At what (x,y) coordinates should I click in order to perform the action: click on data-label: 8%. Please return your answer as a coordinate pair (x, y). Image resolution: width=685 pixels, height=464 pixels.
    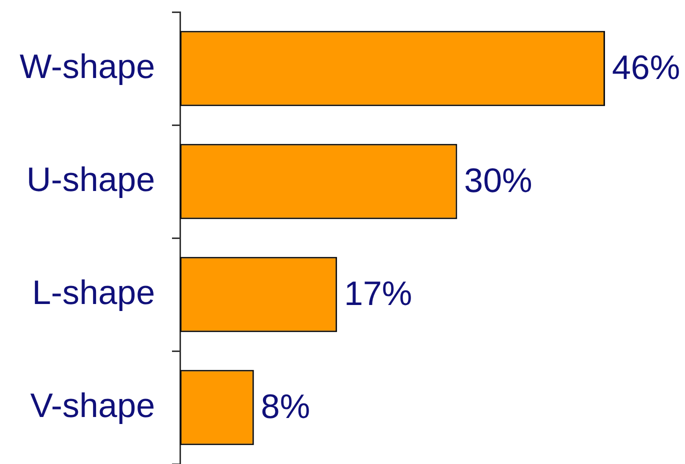
    Looking at the image, I should click on (285, 407).